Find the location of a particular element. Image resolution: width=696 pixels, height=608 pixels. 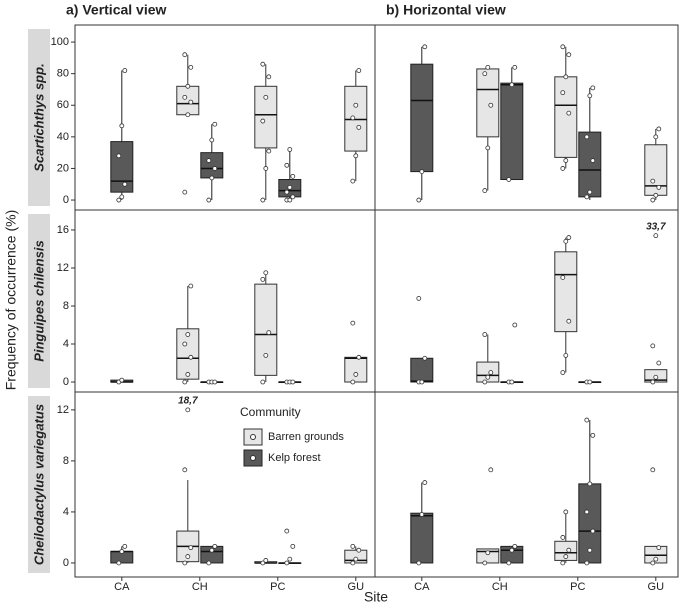

y-tick-label: 0 is located at coordinates (66, 563).